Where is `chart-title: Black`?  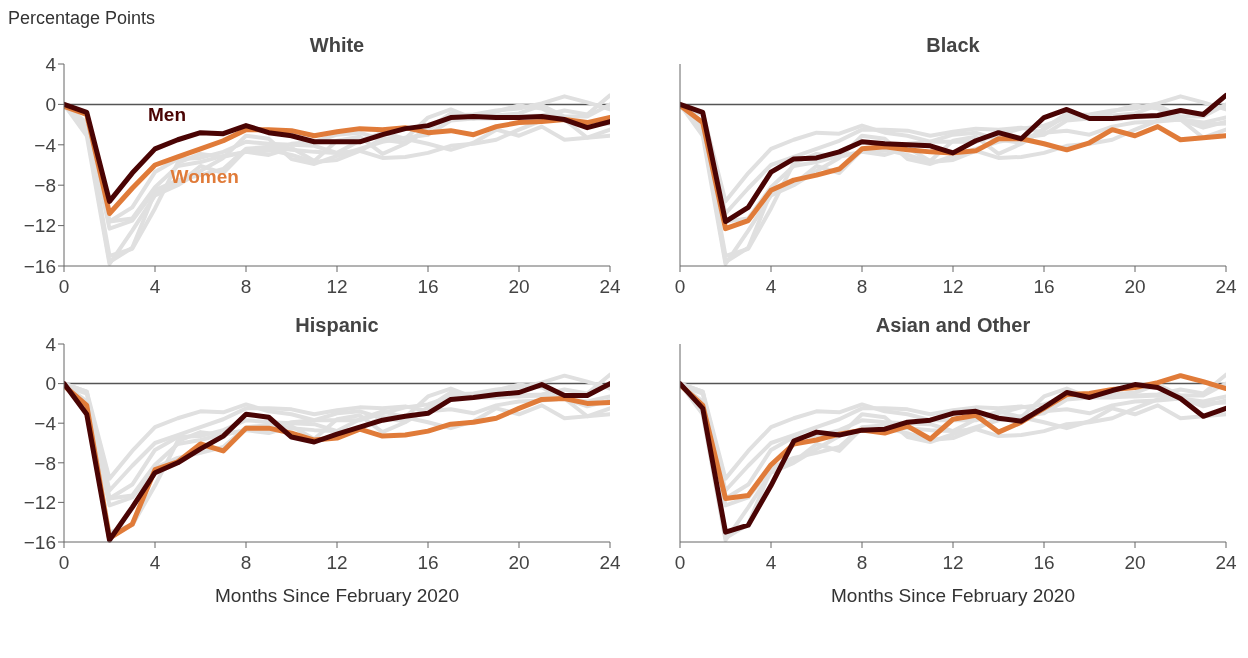 chart-title: Black is located at coordinates (953, 45).